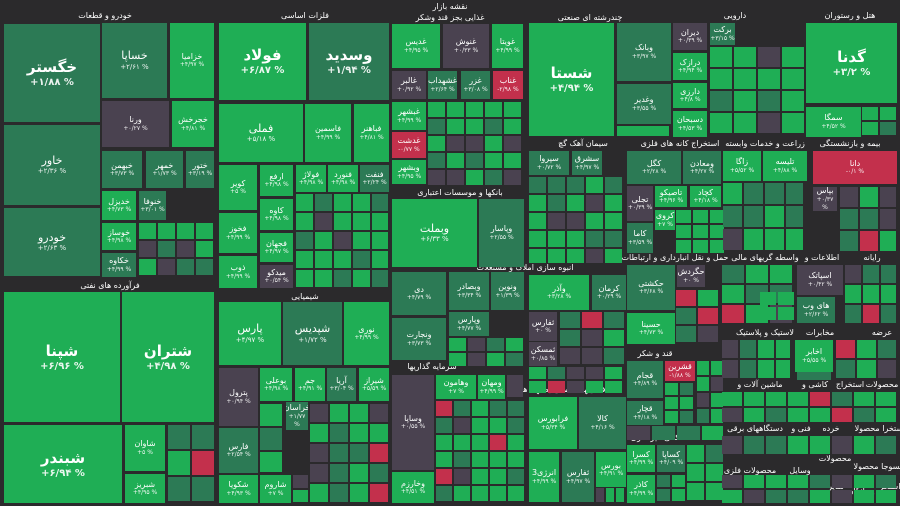 The height and width of the screenshot is (506, 900). I want to click on stock-tile: کاما +۳/۵۹ %, so click(640, 238).